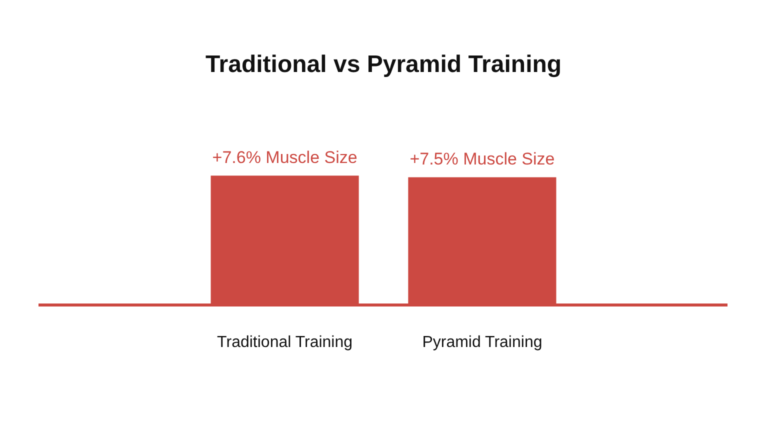 The width and height of the screenshot is (768, 428). I want to click on data-label: +7.6% Muscle Size, so click(285, 157).